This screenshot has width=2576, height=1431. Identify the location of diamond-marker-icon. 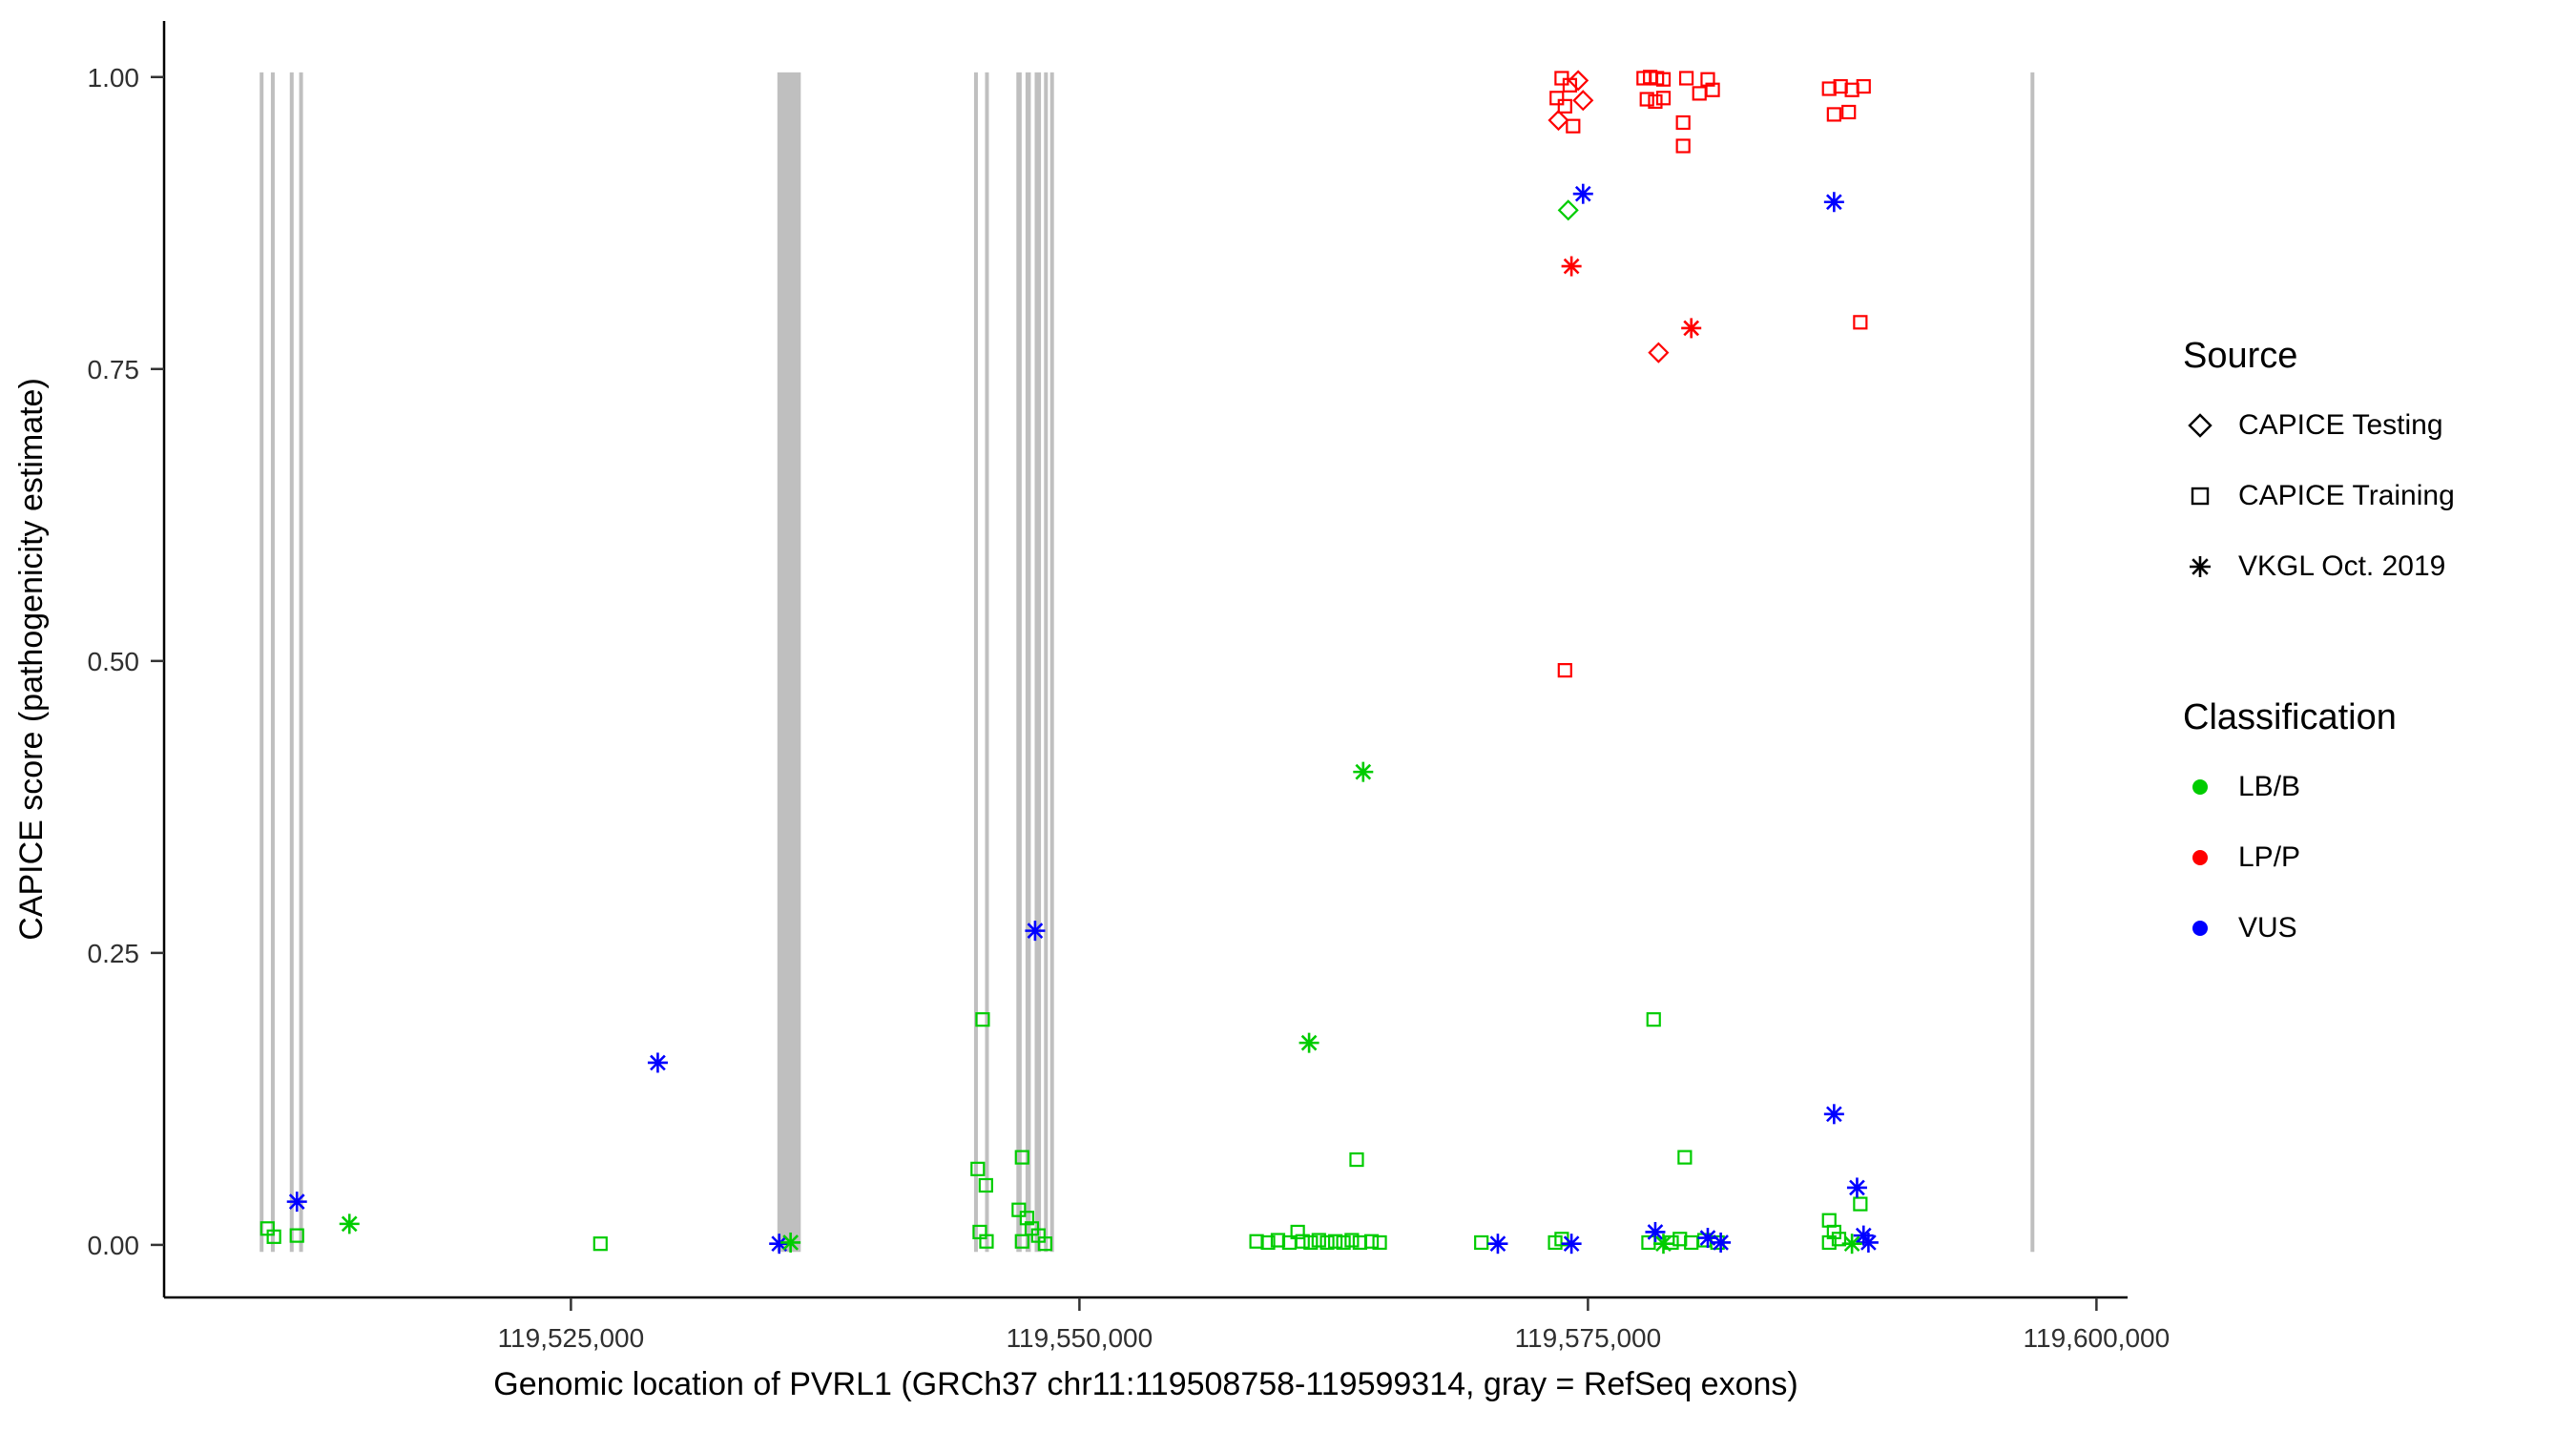
(2200, 425).